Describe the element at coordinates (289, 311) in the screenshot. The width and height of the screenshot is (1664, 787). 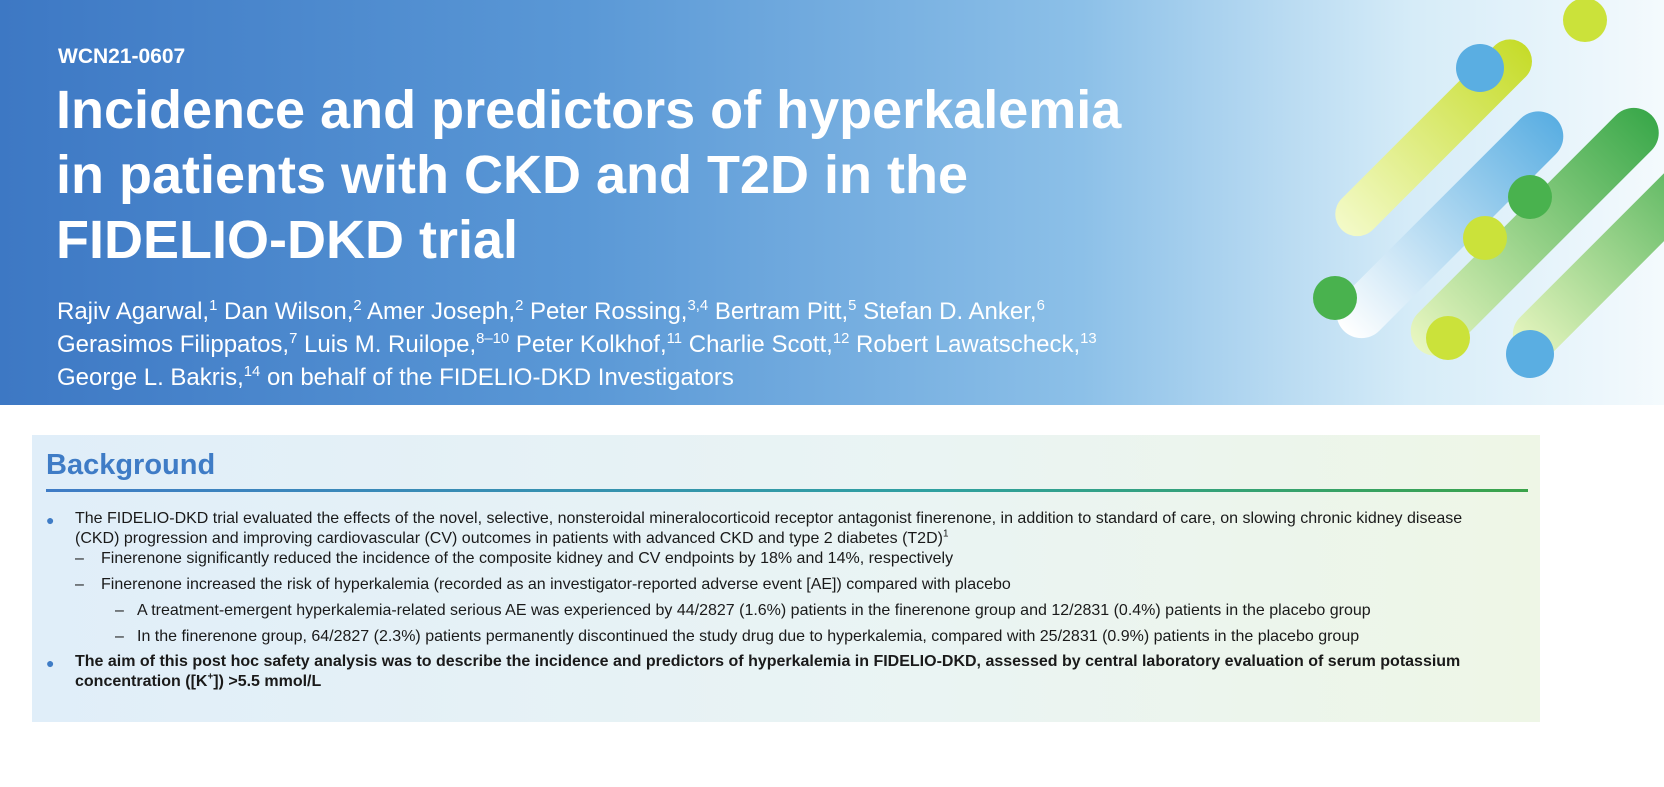
I see `author-name: Dan Wilson,` at that location.